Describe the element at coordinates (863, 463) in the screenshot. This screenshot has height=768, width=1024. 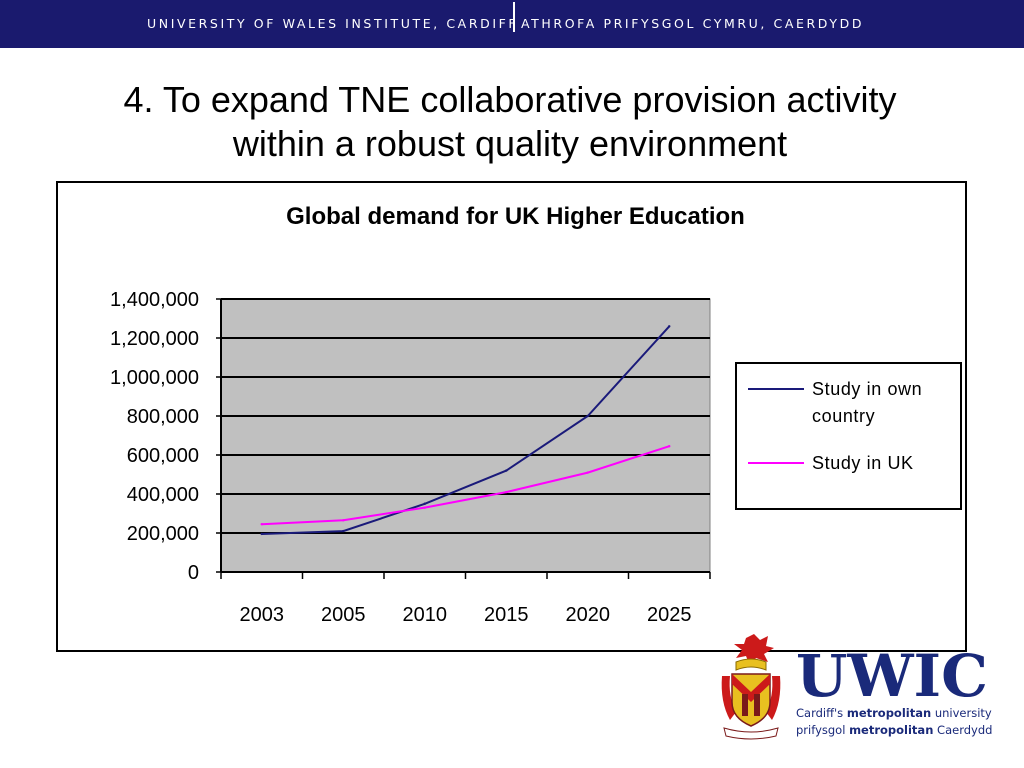
I see `legend-label-2: Study in UK` at that location.